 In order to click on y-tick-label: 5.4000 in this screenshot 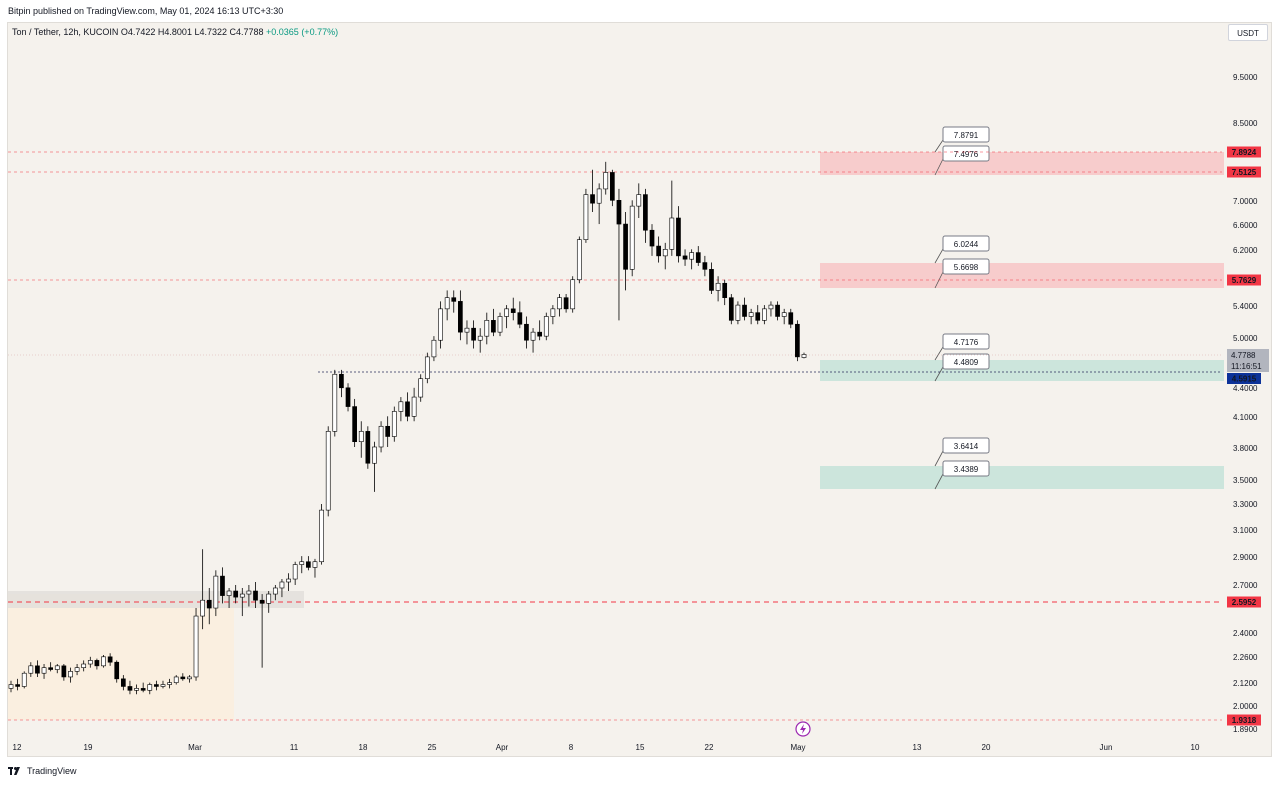, I will do `click(1245, 306)`.